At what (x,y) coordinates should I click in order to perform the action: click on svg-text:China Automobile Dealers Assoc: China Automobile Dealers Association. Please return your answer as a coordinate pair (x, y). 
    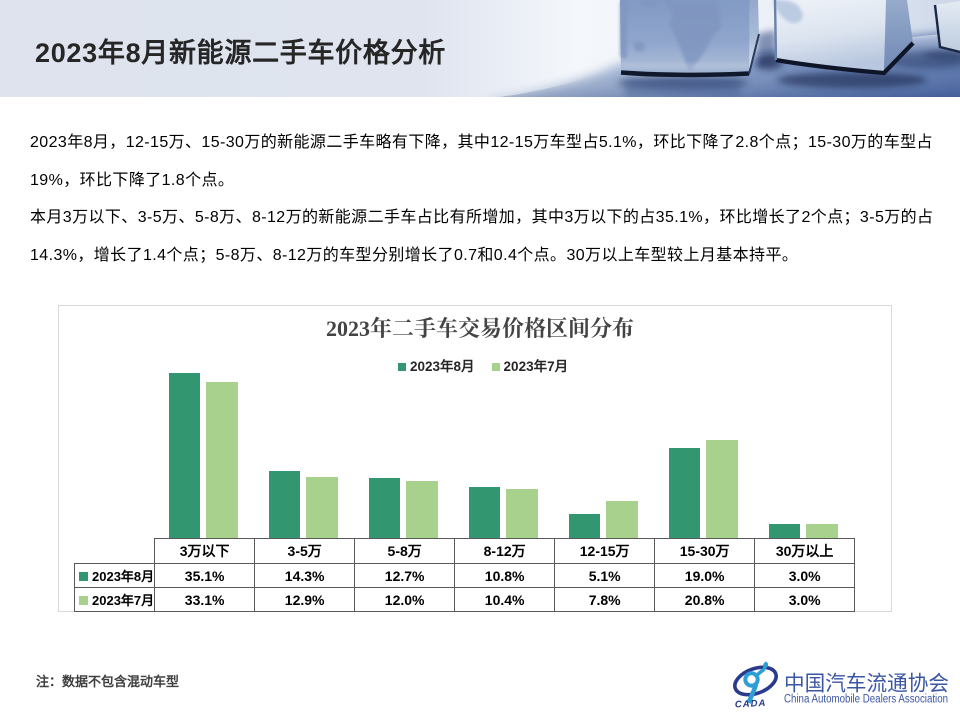
    Looking at the image, I should click on (866, 700).